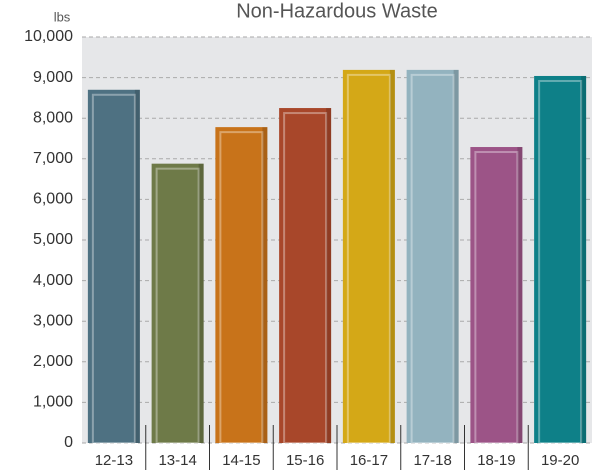 The height and width of the screenshot is (472, 592). Describe the element at coordinates (432, 460) in the screenshot. I see `x-tick-label: 17-18` at that location.